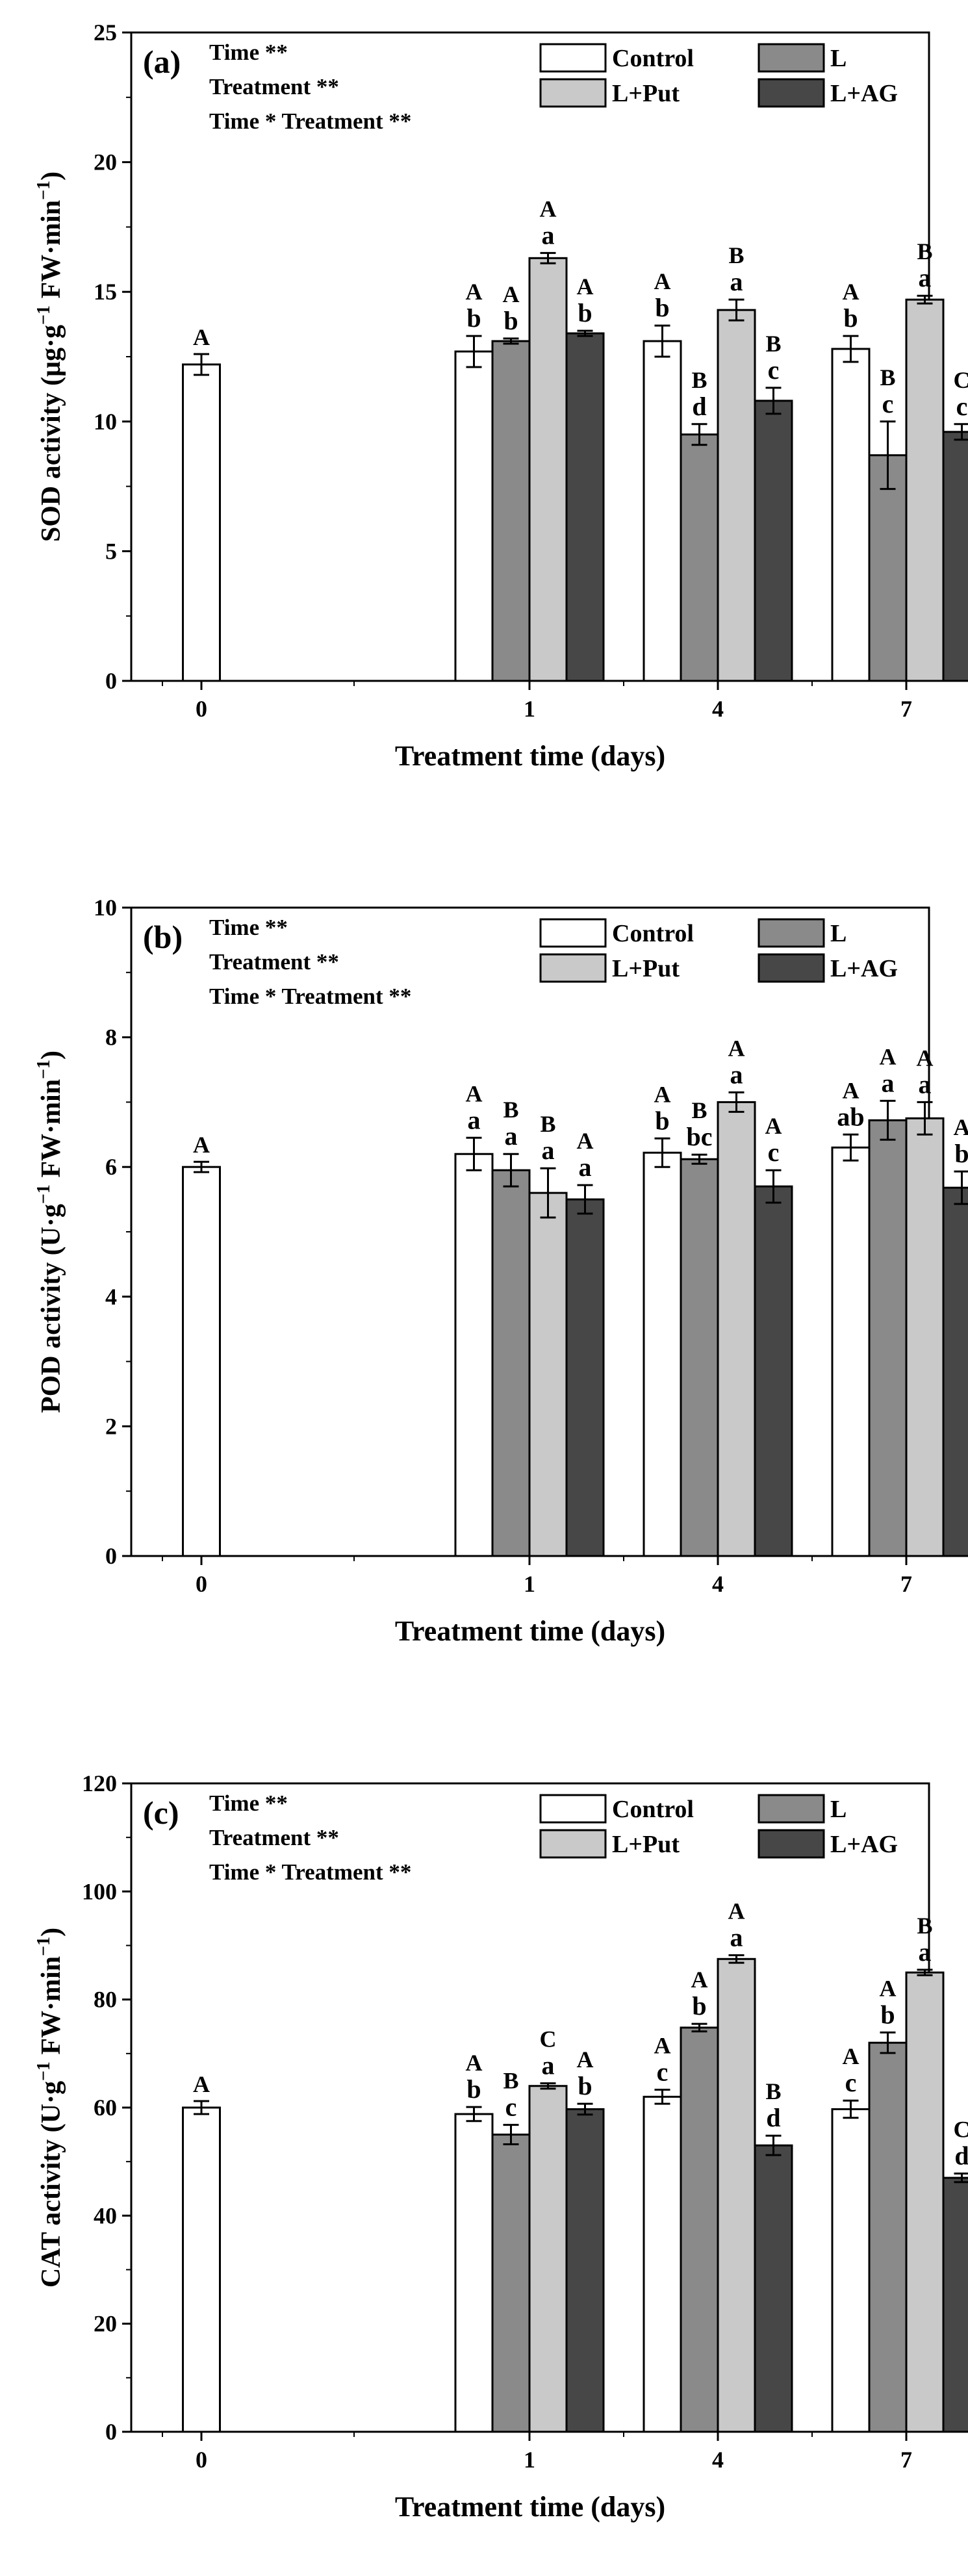 Image resolution: width=968 pixels, height=2576 pixels. I want to click on x-tick-label: 4, so click(718, 2460).